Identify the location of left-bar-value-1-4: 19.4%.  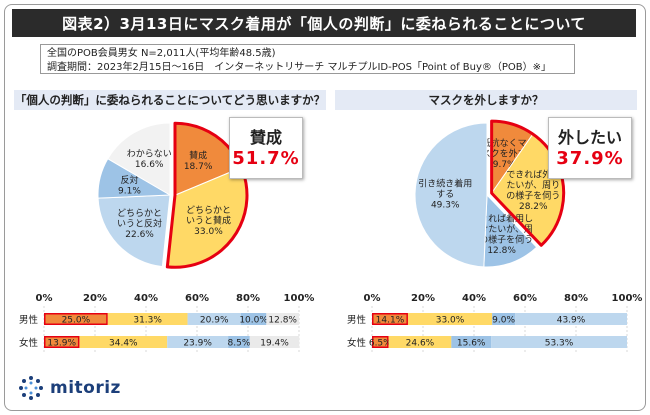
(274, 344).